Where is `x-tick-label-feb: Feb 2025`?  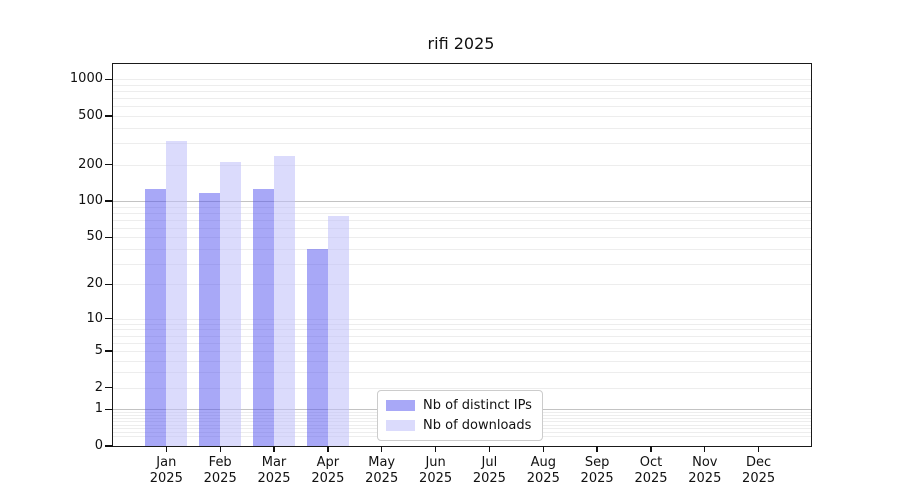 x-tick-label-feb: Feb 2025 is located at coordinates (220, 471).